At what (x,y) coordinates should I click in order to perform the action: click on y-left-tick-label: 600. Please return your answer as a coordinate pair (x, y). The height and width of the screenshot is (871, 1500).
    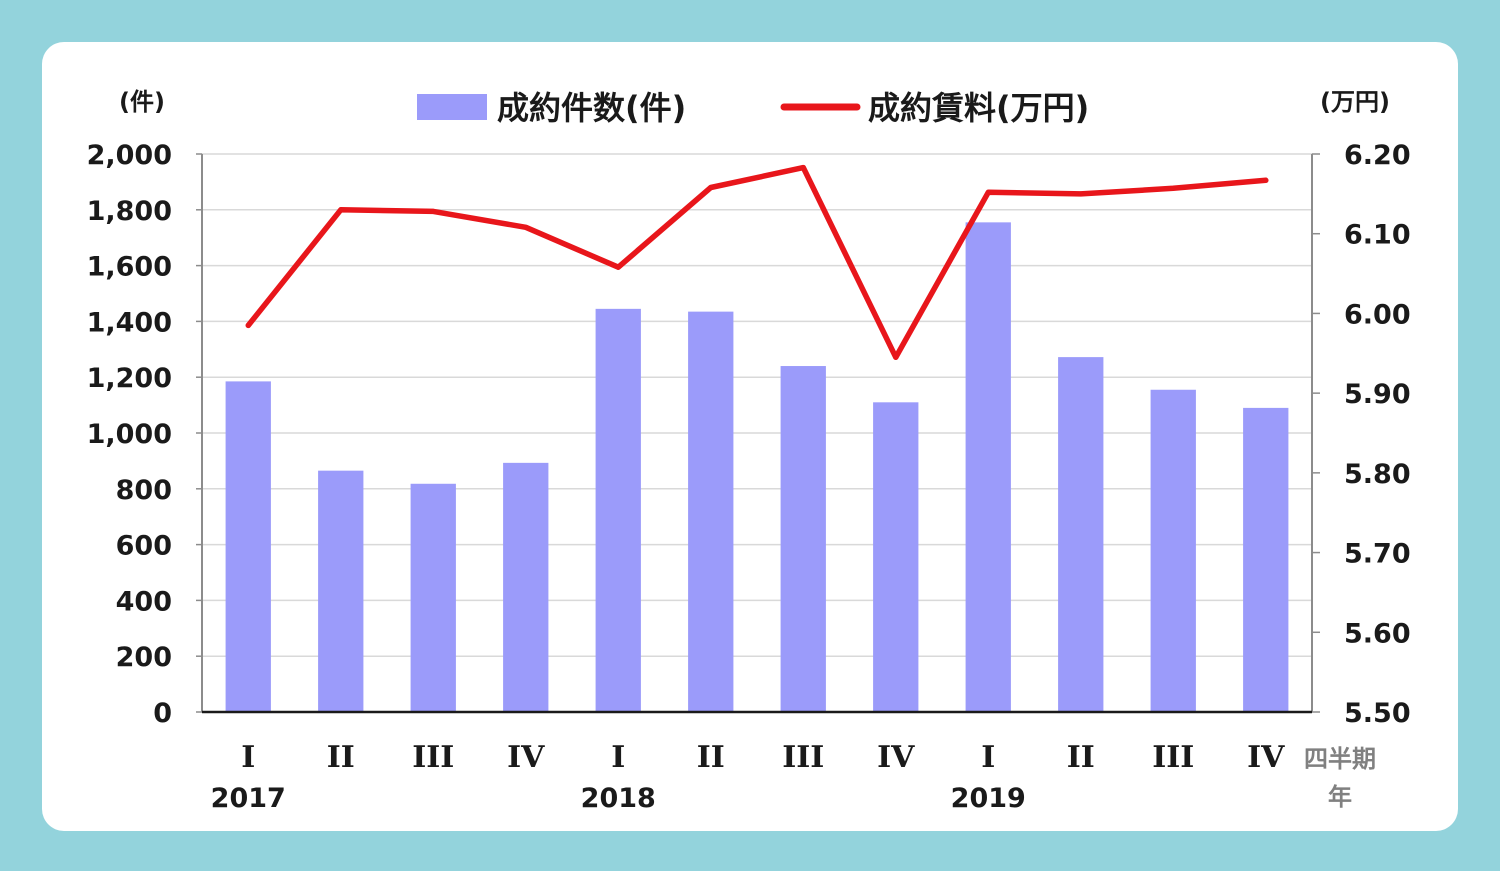
    Looking at the image, I should click on (144, 546).